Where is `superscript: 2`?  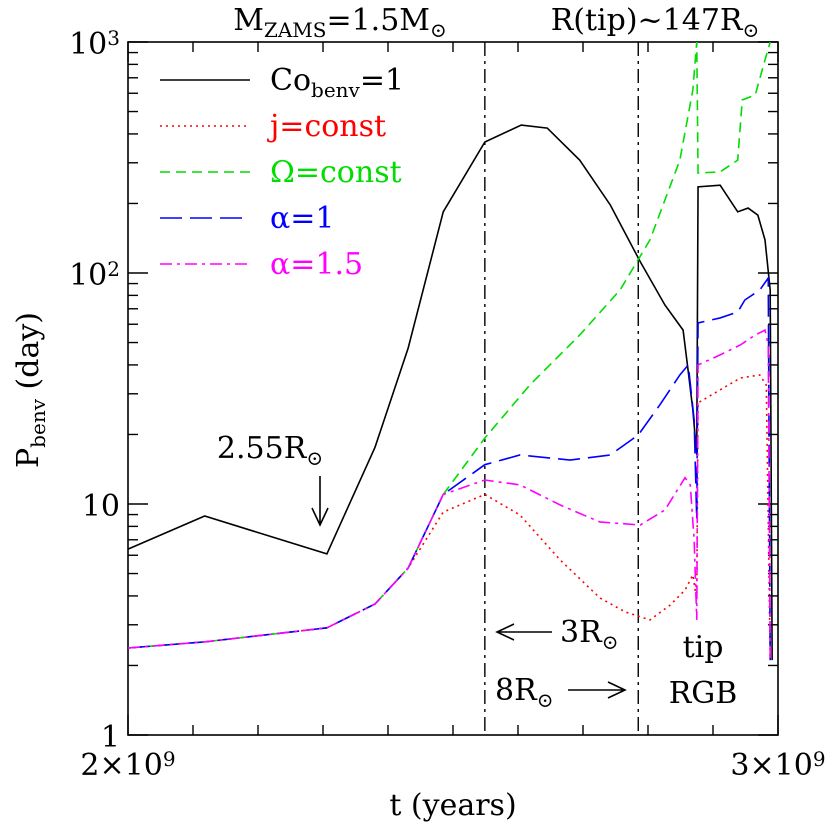
superscript: 2 is located at coordinates (113, 269).